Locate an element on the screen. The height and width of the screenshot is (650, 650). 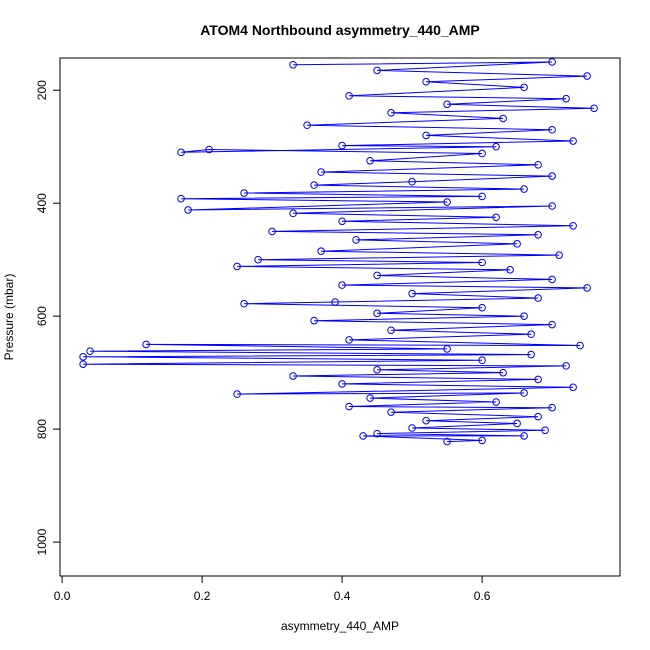
y-tick-label: 800 is located at coordinates (42, 429).